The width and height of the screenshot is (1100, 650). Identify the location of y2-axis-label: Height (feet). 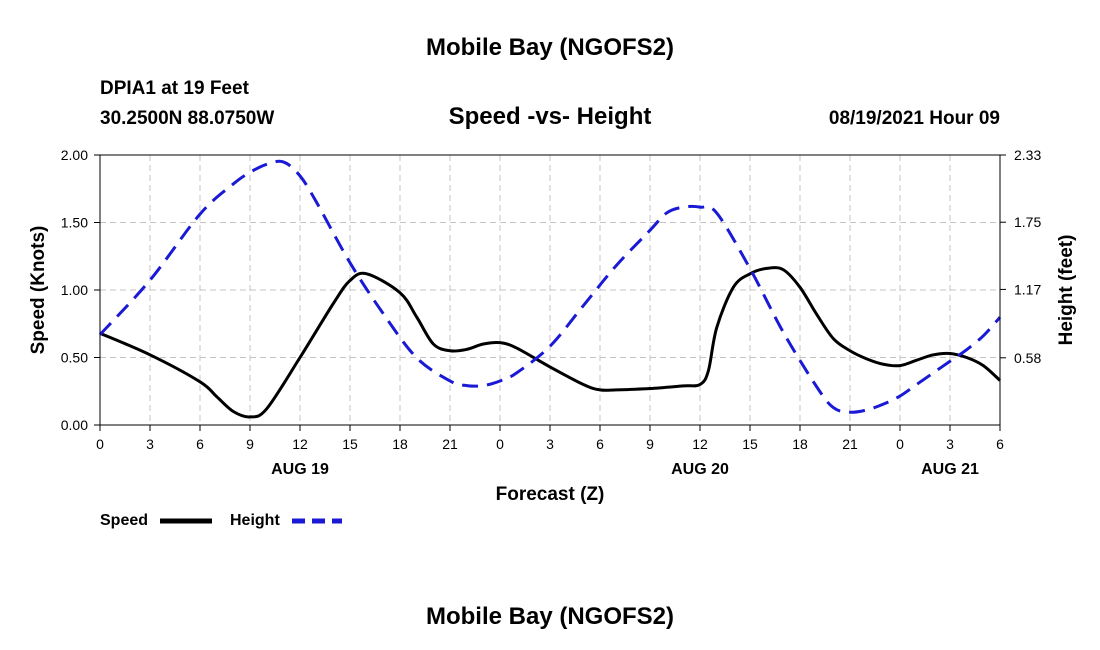
(1066, 290).